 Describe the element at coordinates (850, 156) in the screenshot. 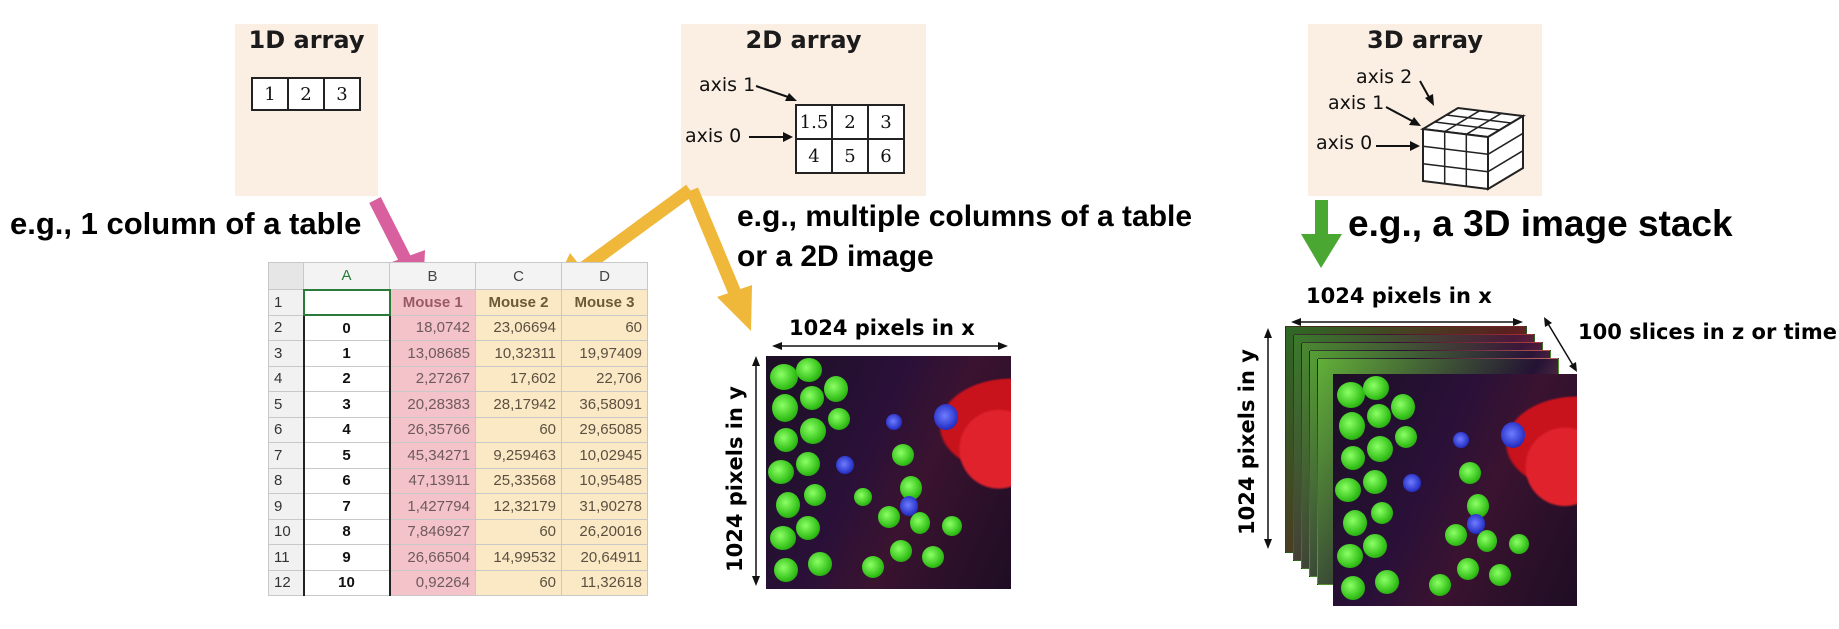

I see `array-cell: 5` at that location.